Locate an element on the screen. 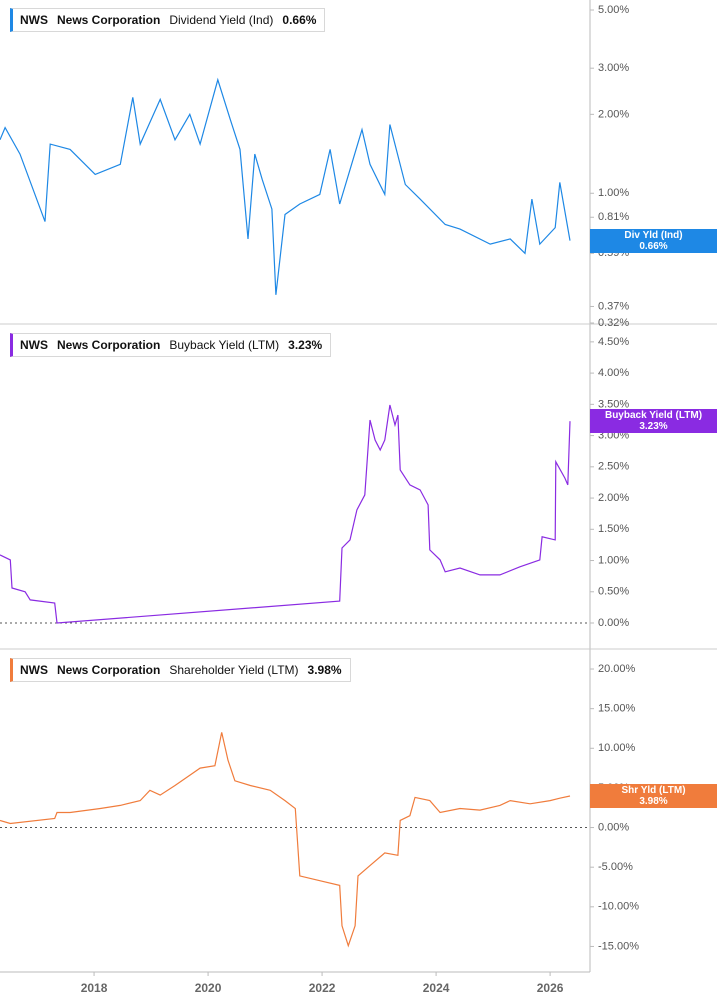 The width and height of the screenshot is (717, 1005). series-name: Shareholder Yield (LTM) is located at coordinates (234, 670).